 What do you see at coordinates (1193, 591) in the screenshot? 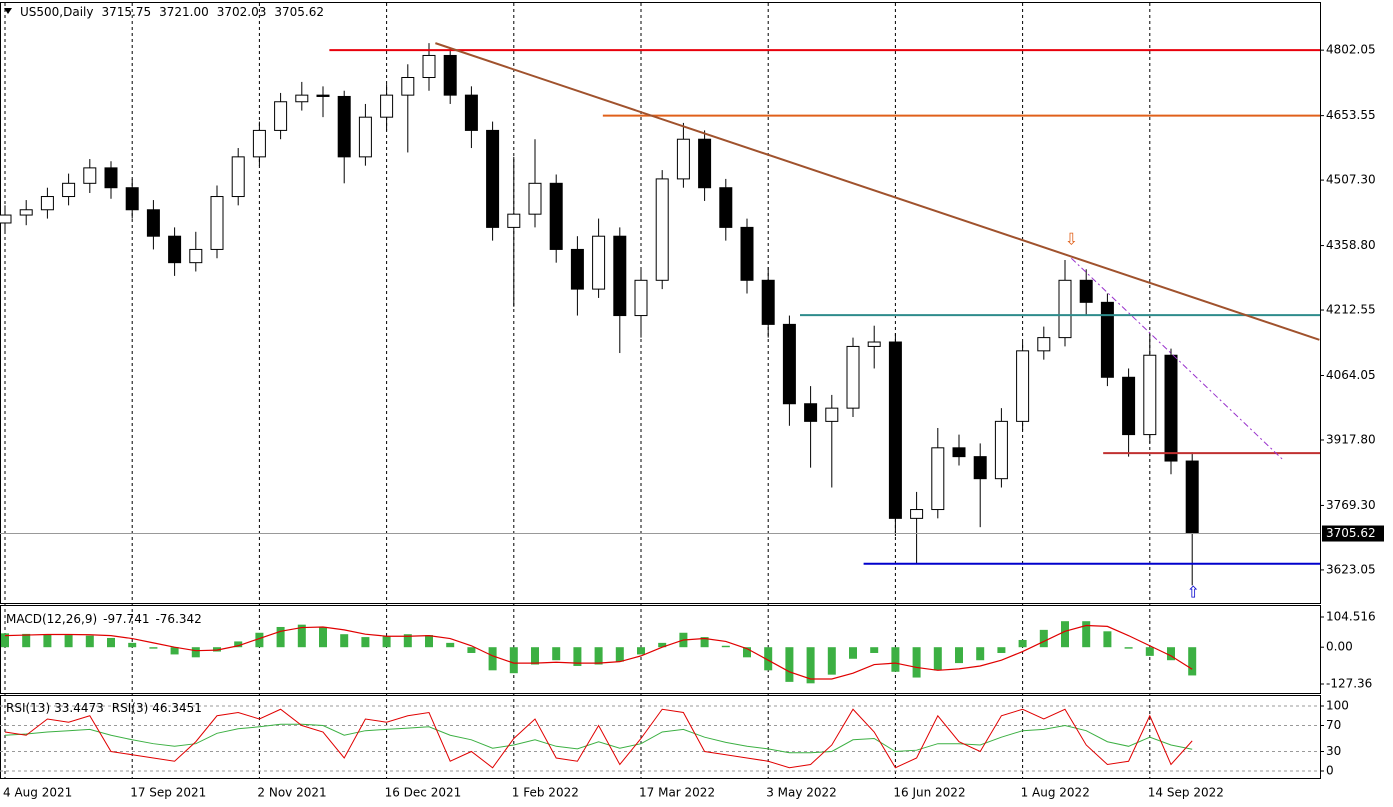
I see `arrow-marker: ⇧` at bounding box center [1193, 591].